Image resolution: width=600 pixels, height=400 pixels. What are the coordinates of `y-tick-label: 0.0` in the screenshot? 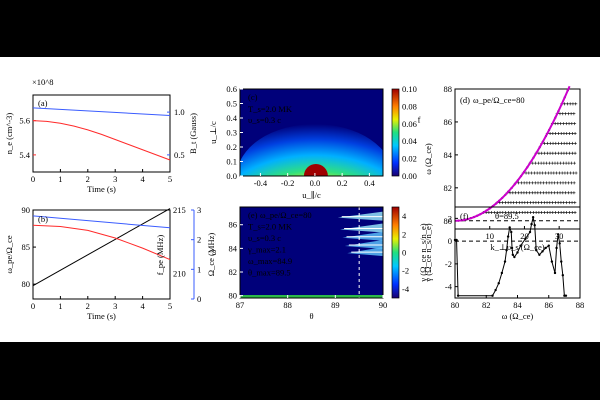 It's located at (231, 176).